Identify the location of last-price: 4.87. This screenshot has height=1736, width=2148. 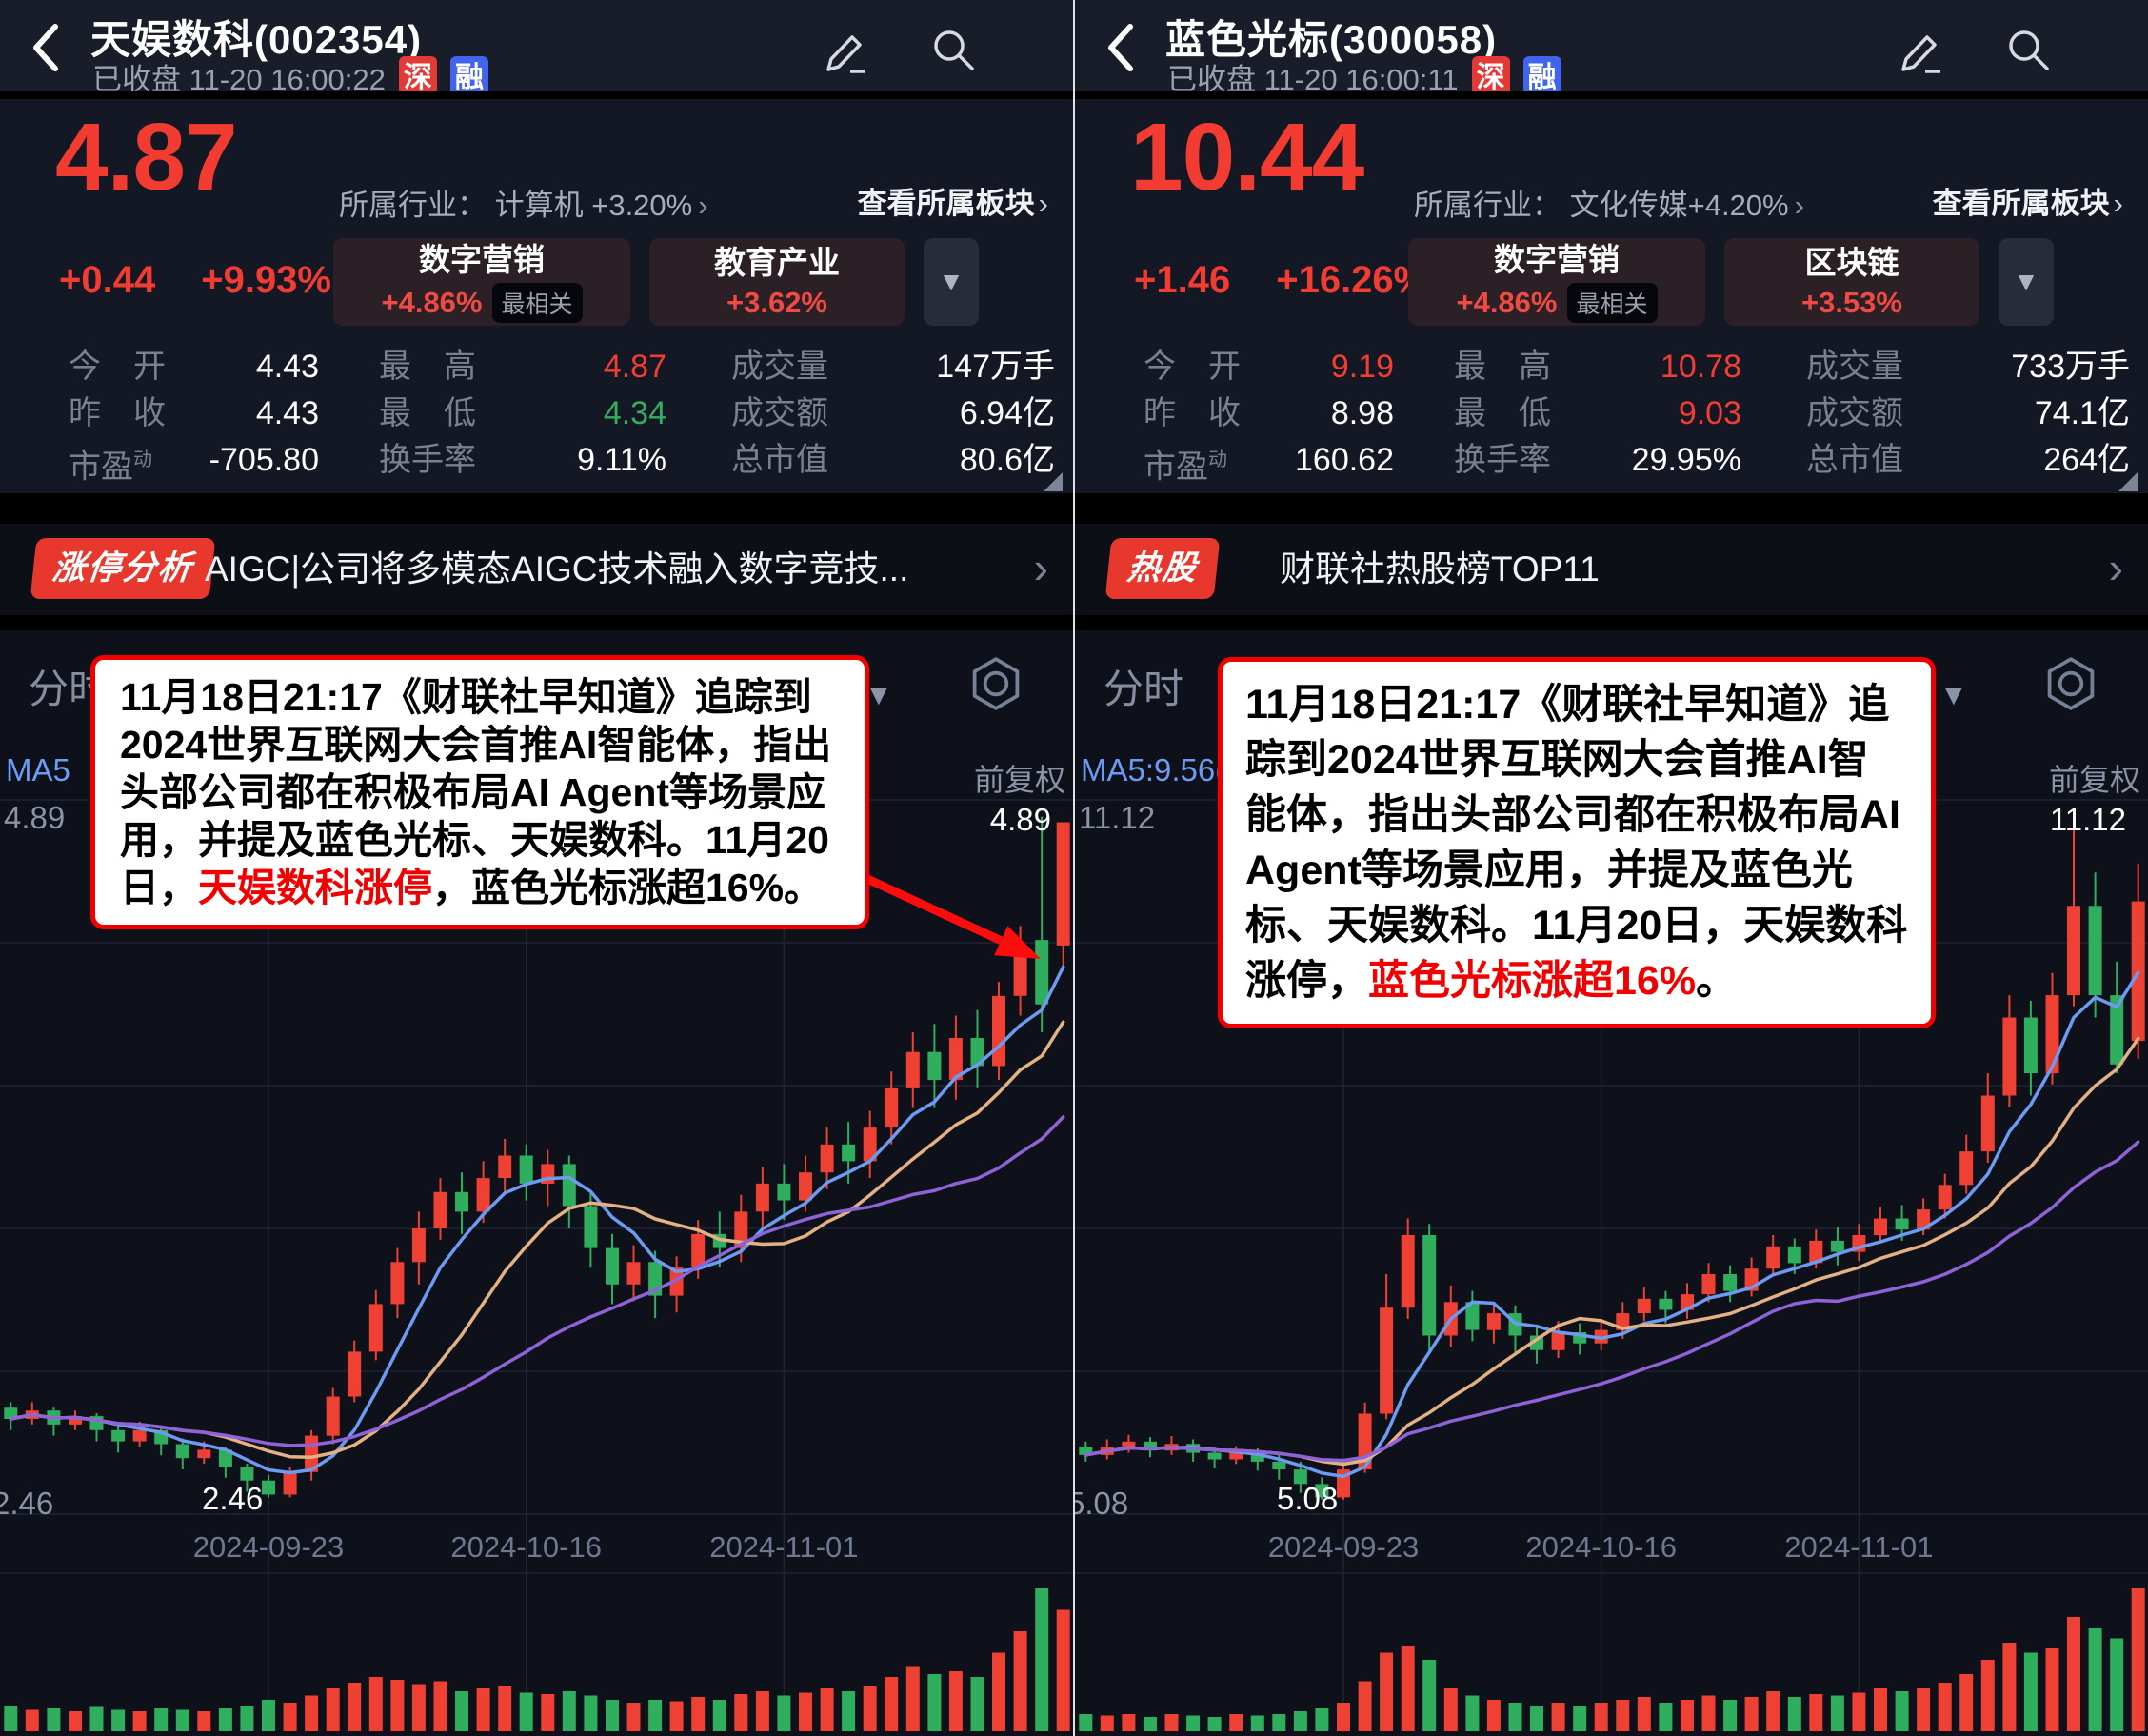
(147, 157).